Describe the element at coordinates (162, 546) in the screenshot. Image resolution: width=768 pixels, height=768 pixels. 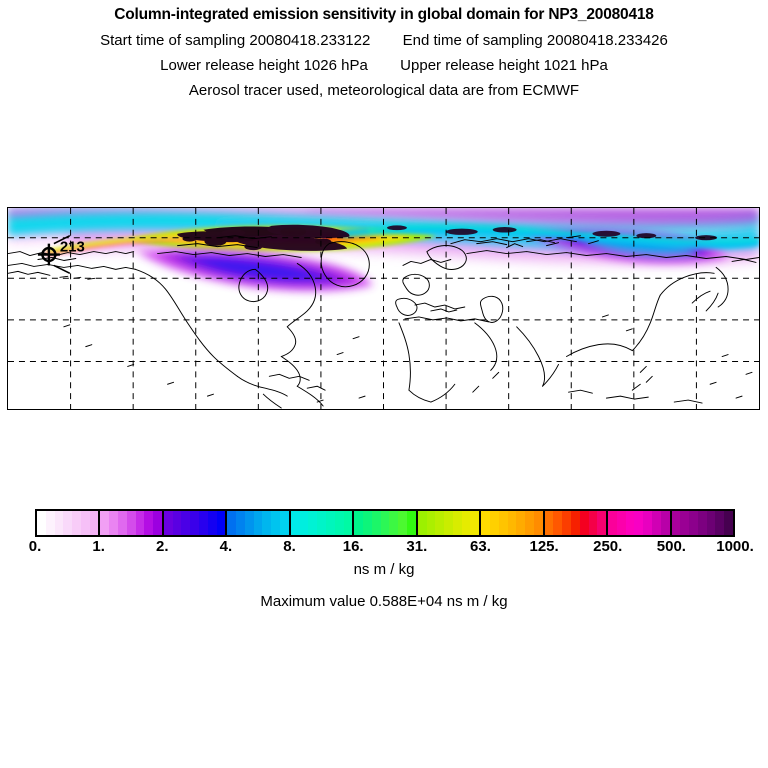
I see `colorbar-tick: 2.` at that location.